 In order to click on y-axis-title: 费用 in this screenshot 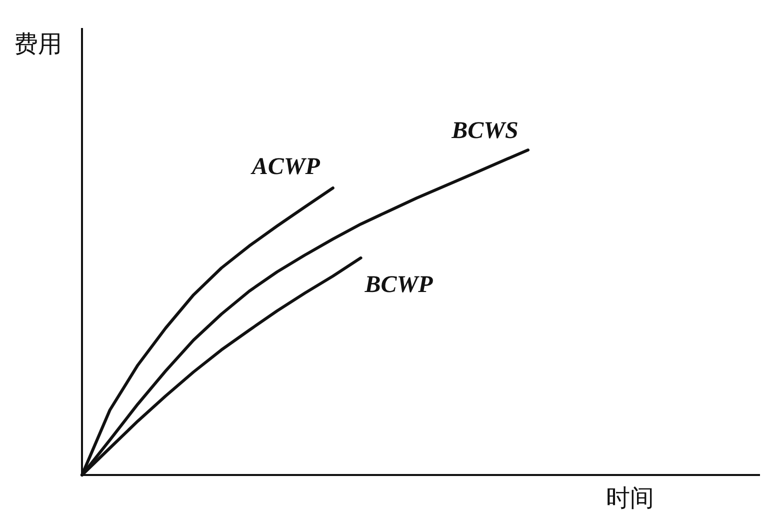, I will do `click(38, 44)`.